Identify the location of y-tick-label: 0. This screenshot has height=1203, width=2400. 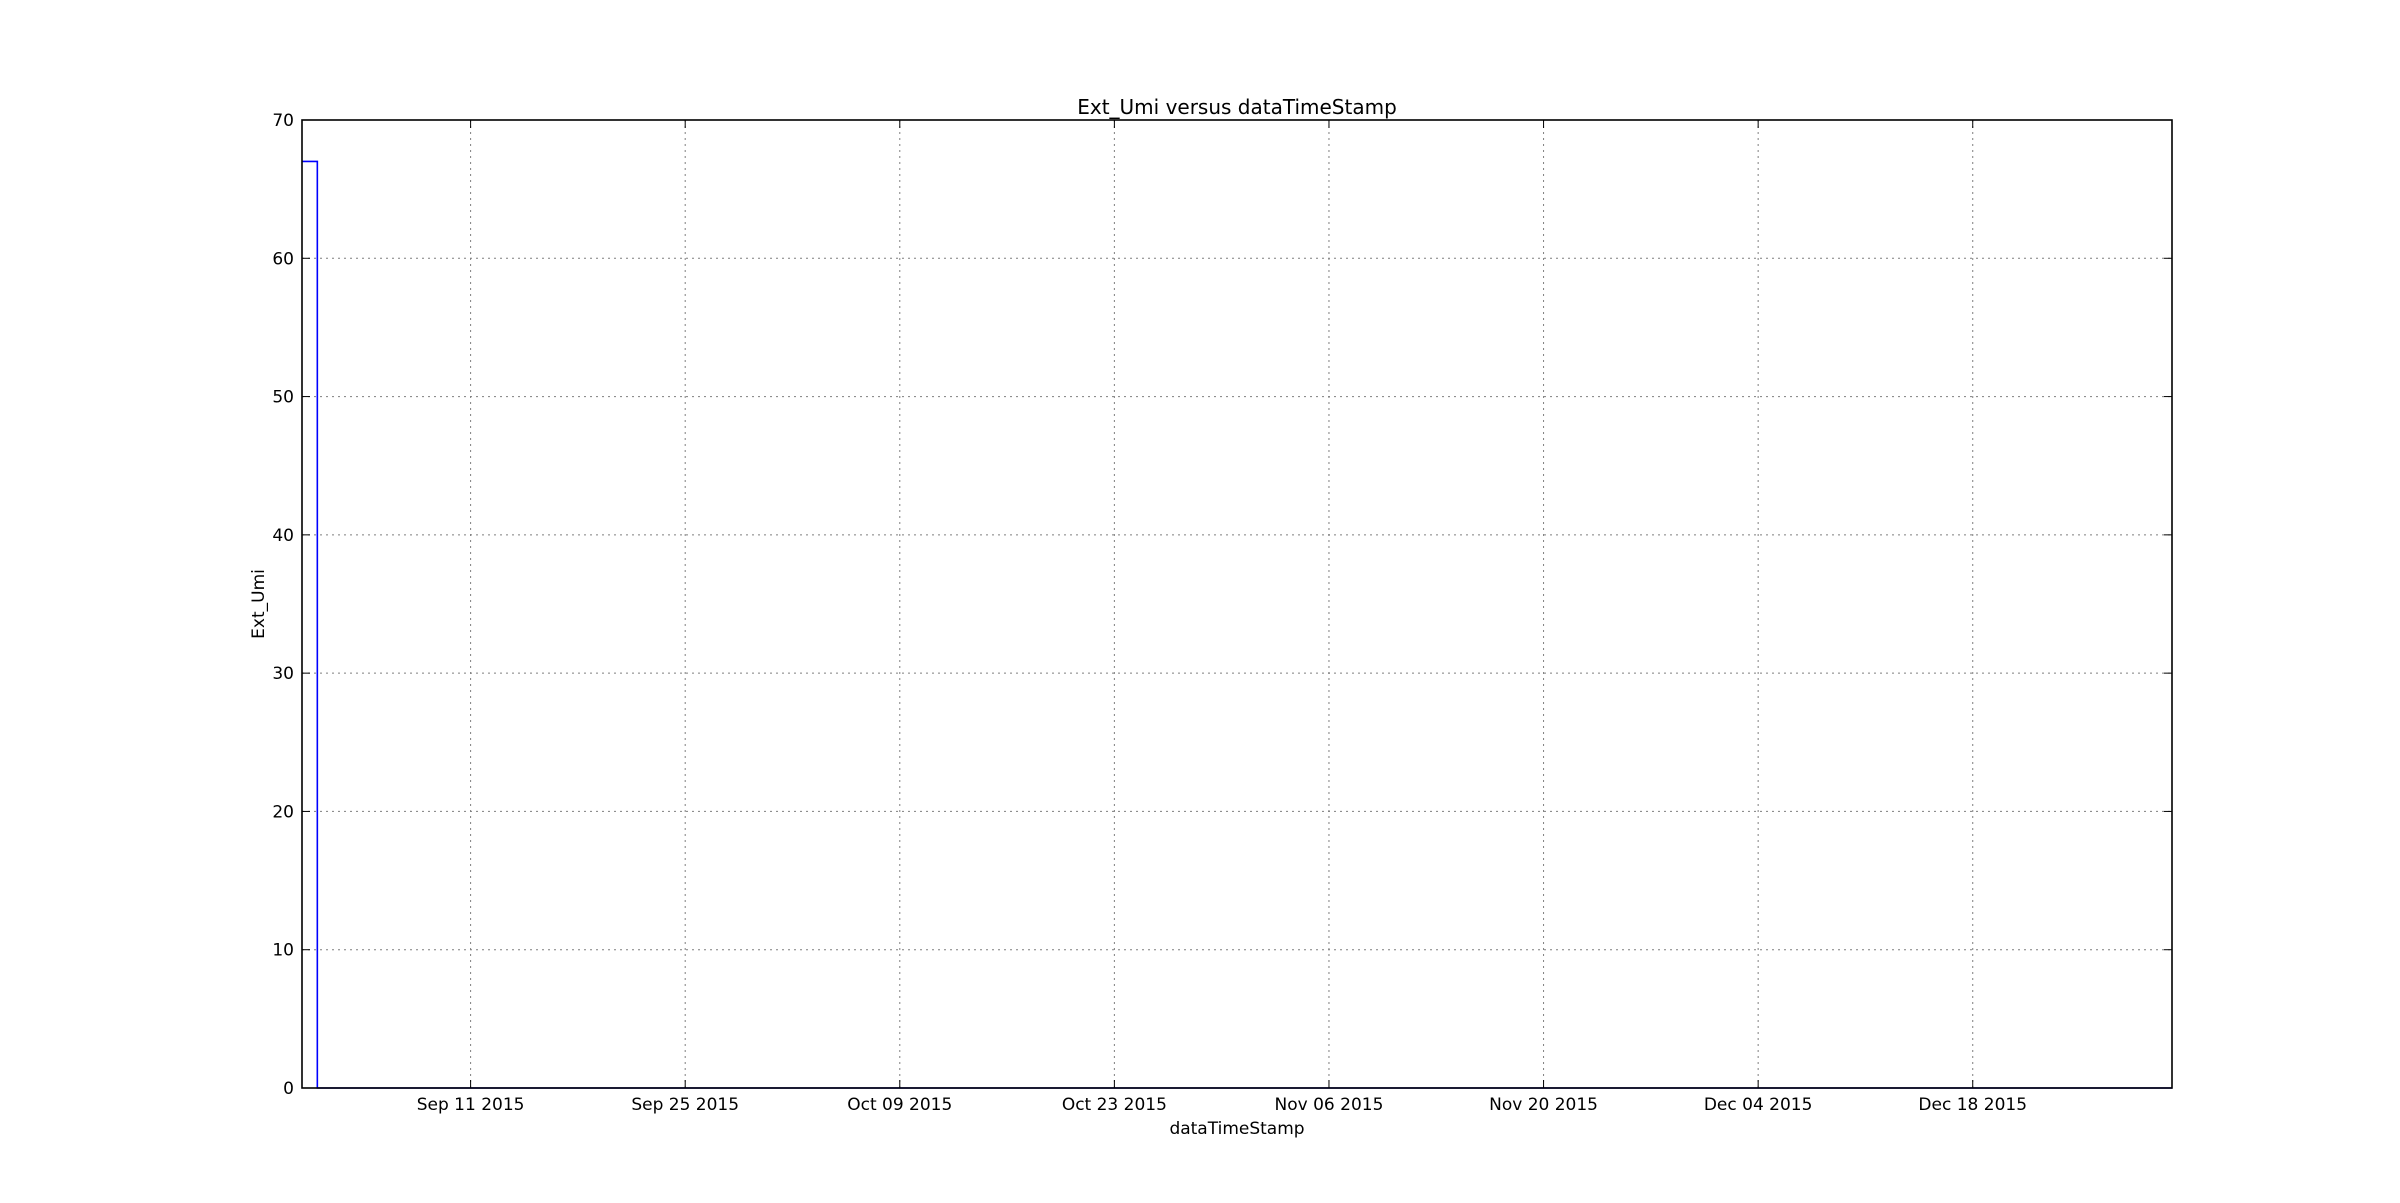
(288, 1089).